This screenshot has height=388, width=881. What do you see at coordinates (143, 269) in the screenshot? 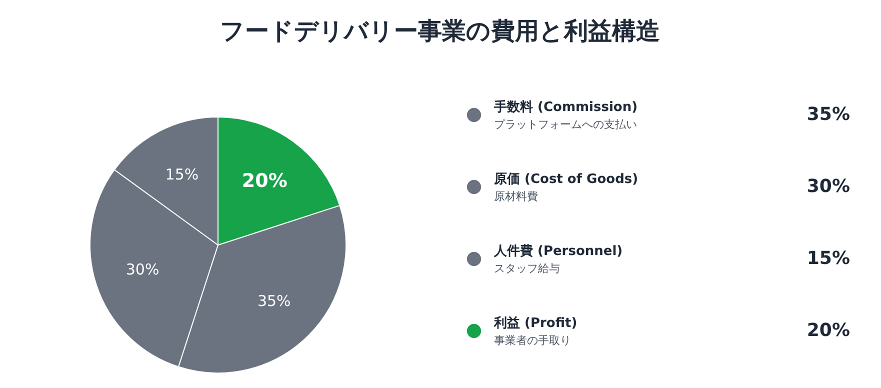
I see `data-label: 30%` at bounding box center [143, 269].